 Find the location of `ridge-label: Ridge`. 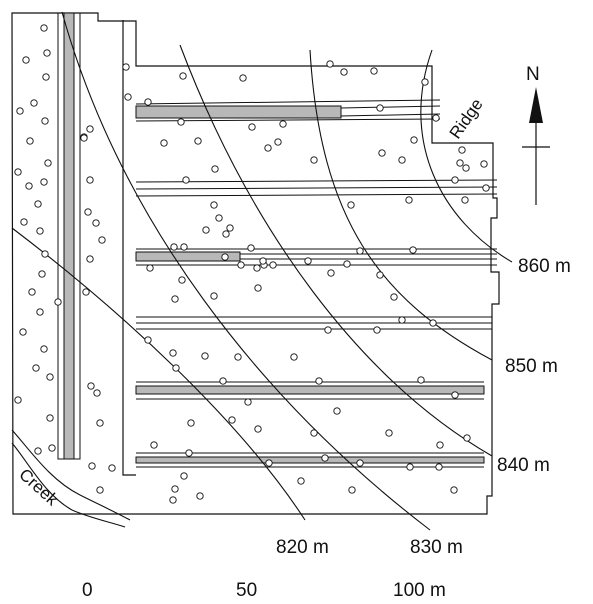

ridge-label: Ridge is located at coordinates (466, 118).